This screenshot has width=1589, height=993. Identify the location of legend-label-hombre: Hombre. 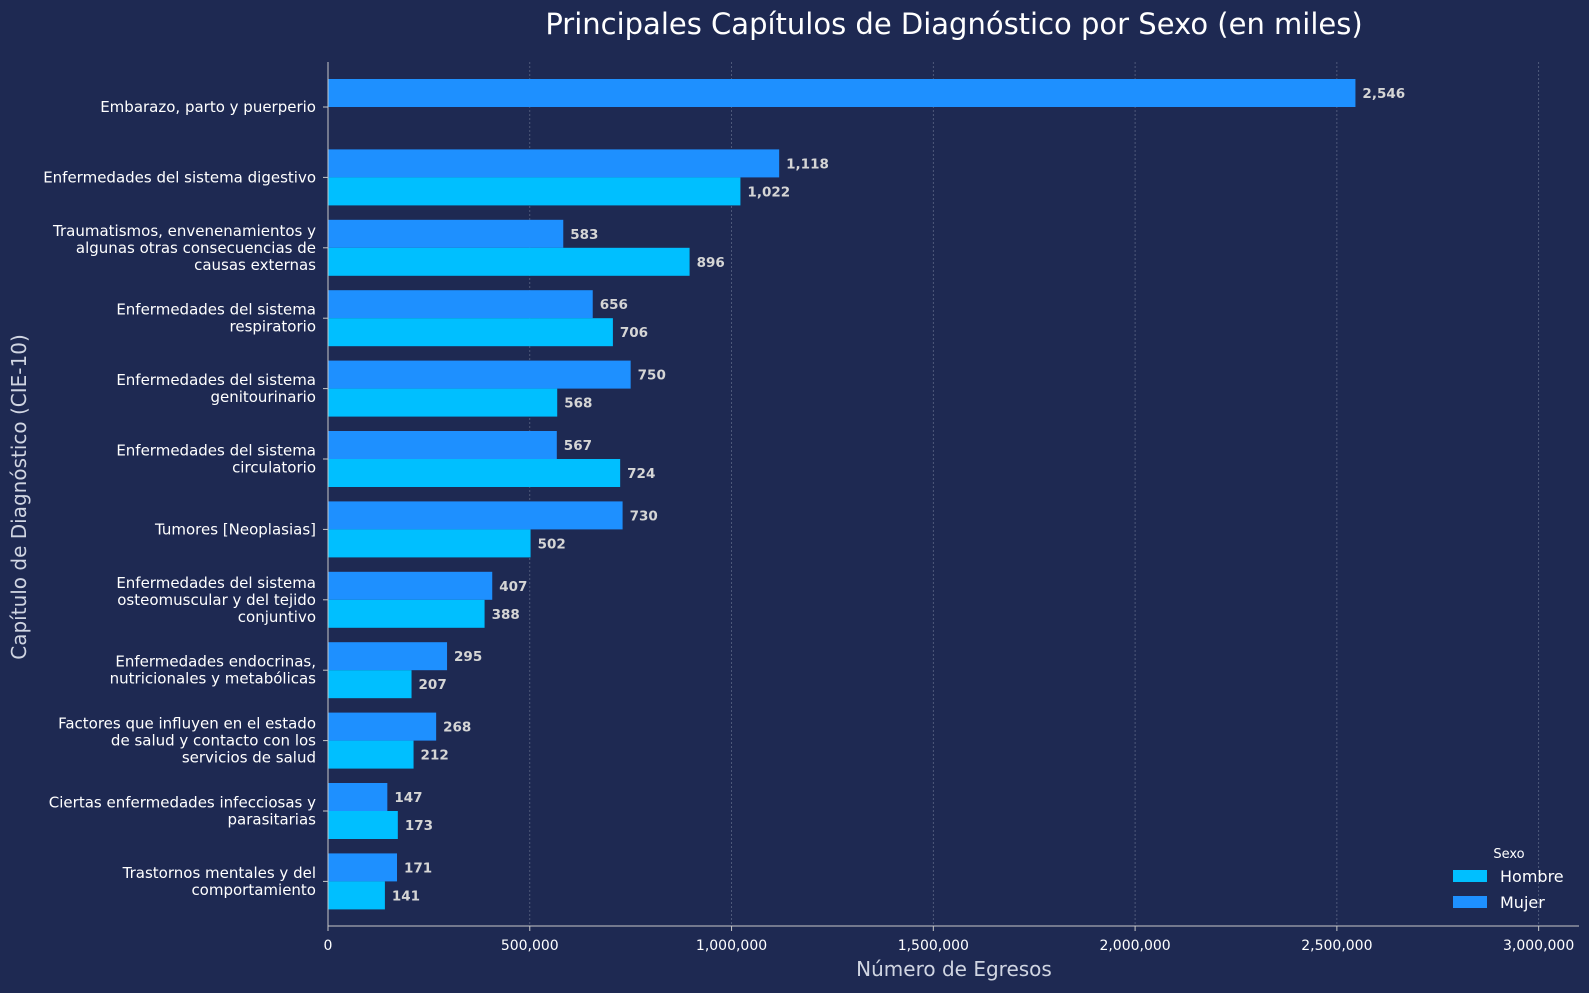
(1532, 876).